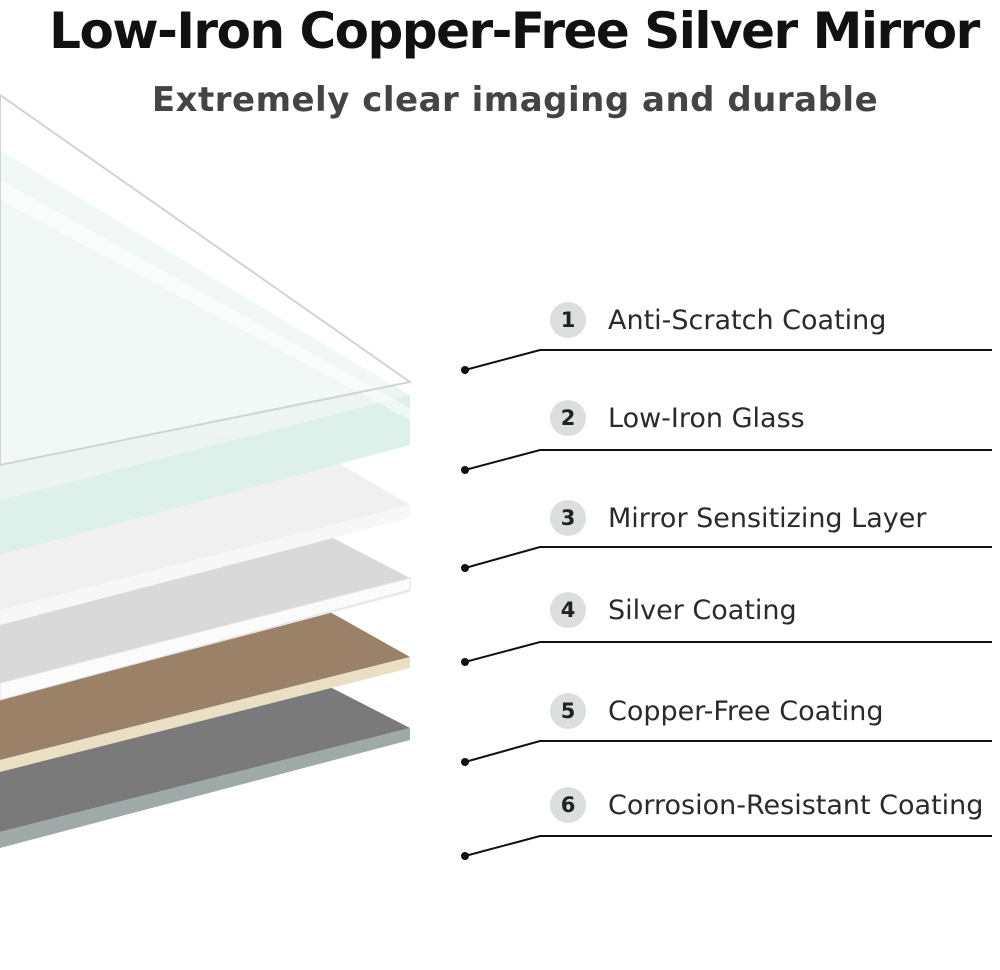  What do you see at coordinates (205, 788) in the screenshot?
I see `layer-6-corrosion-edge` at bounding box center [205, 788].